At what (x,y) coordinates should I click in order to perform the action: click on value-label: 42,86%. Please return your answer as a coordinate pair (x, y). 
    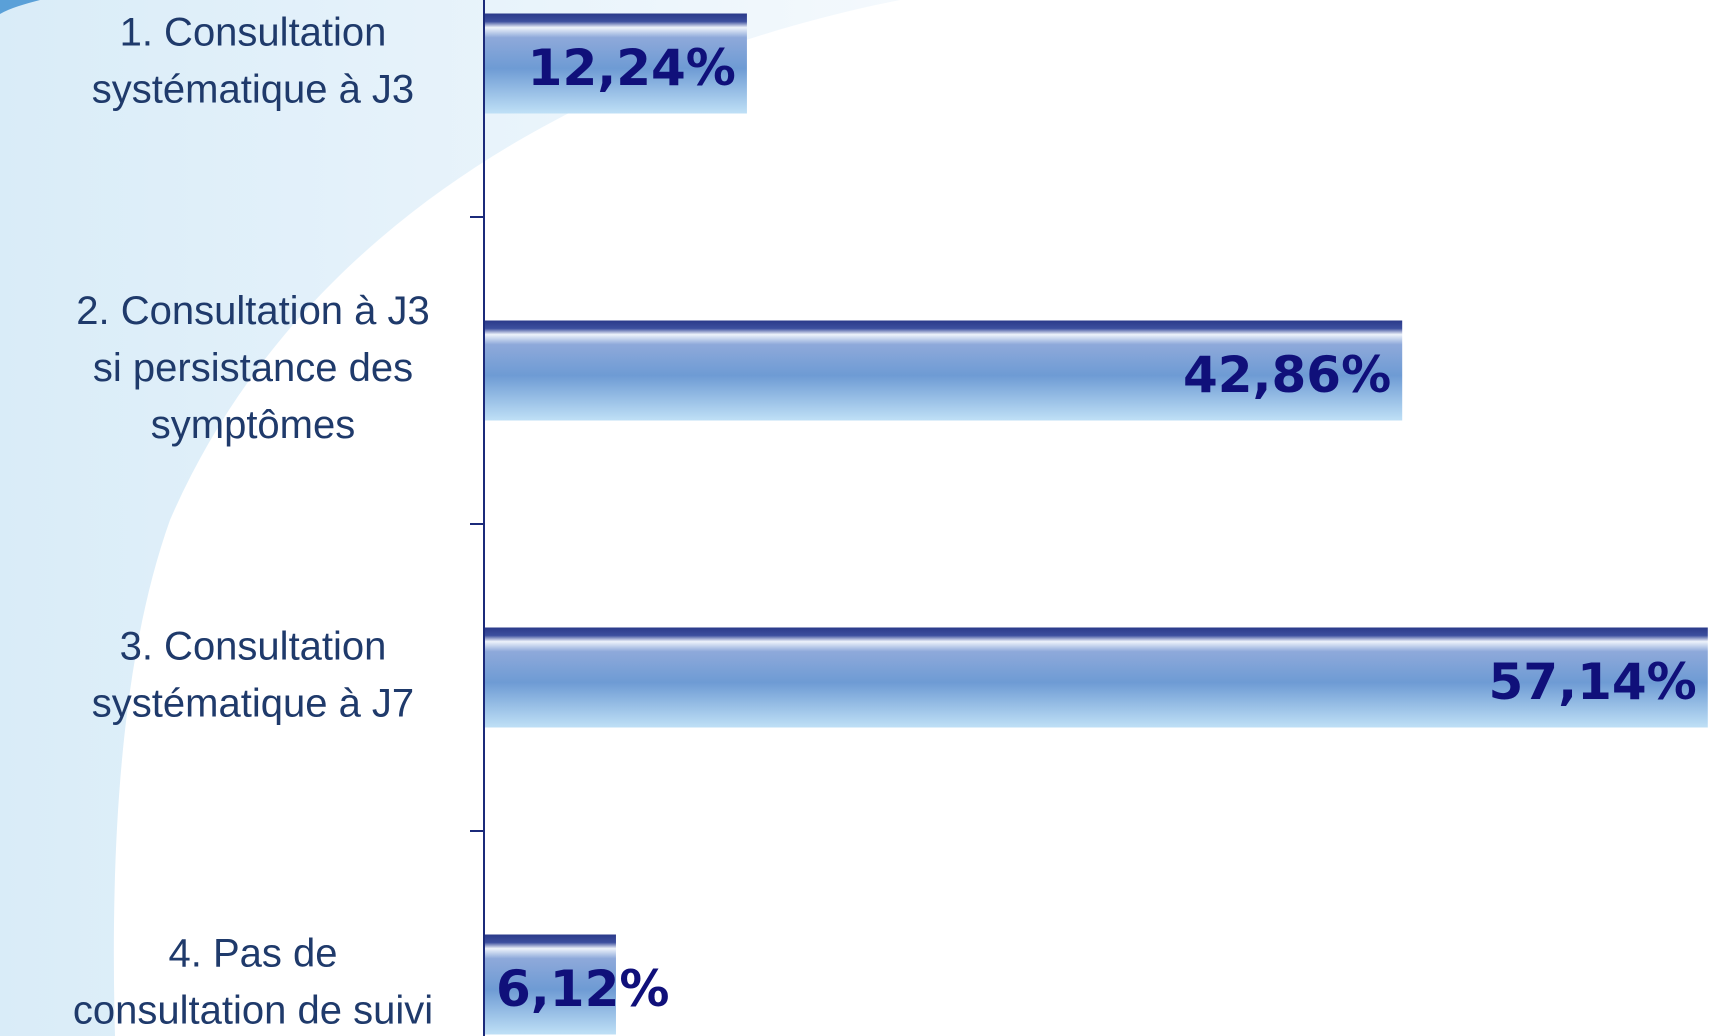
    Looking at the image, I should click on (1287, 375).